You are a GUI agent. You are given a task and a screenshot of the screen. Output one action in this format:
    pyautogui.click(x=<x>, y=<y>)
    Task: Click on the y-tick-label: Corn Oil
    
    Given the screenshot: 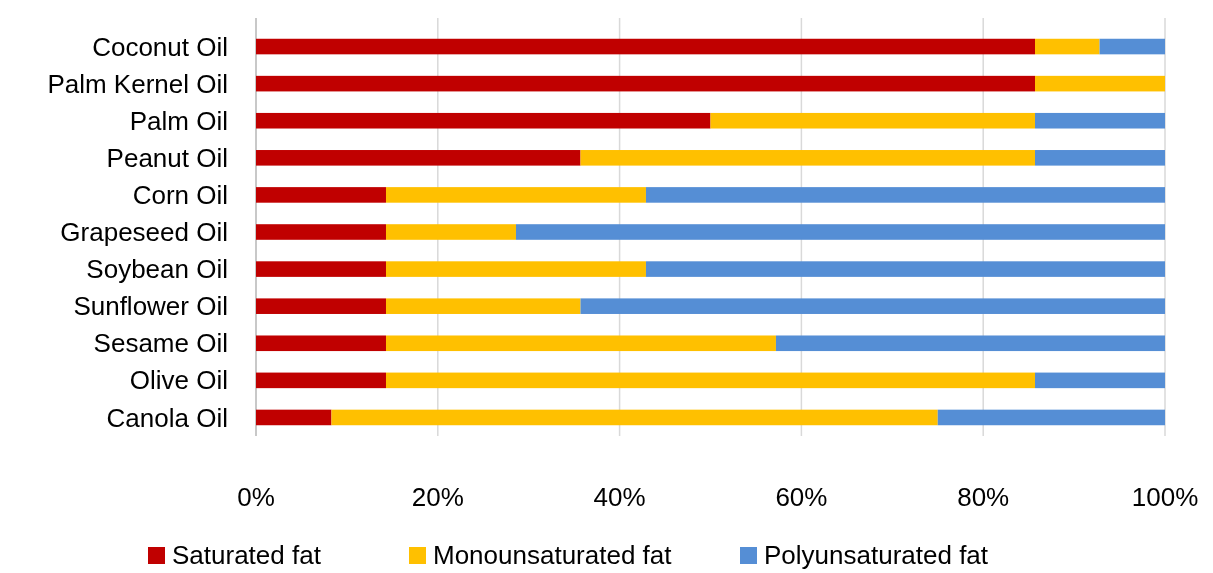 What is the action you would take?
    pyautogui.click(x=180, y=195)
    